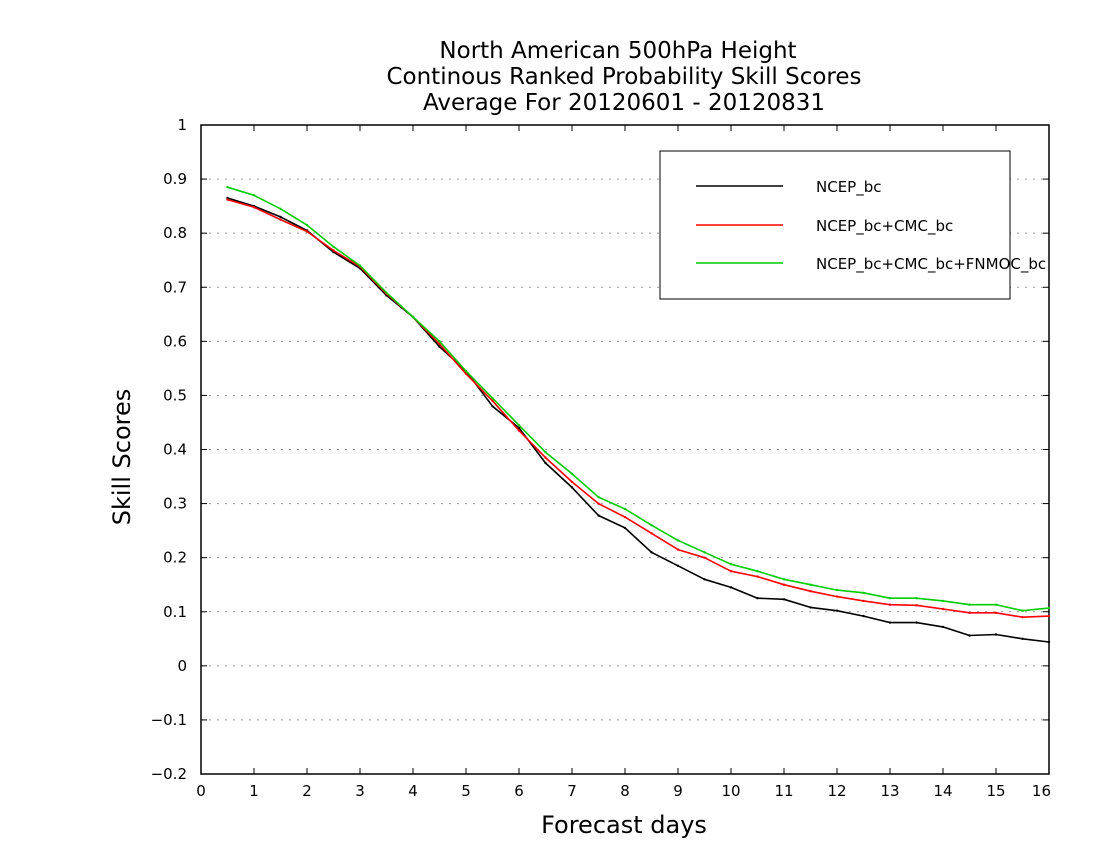 Image resolution: width=1100 pixels, height=850 pixels. Describe the element at coordinates (175, 612) in the screenshot. I see `y-tick-label: 0.1` at that location.